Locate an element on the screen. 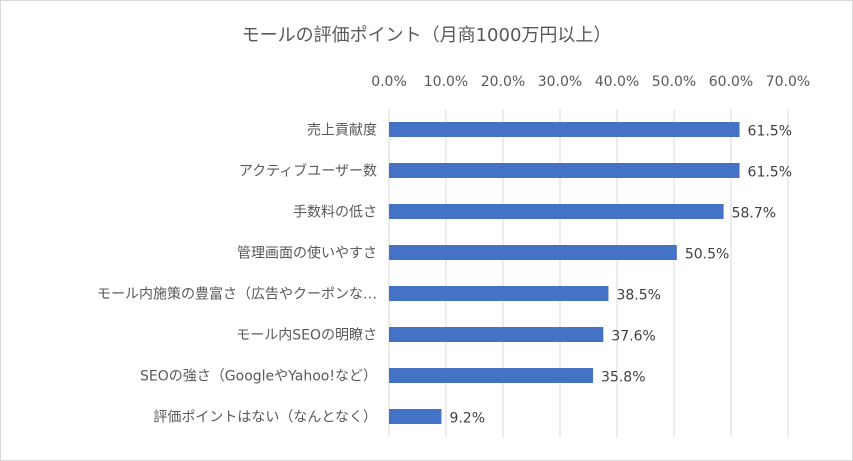  chart-title: モールの評価ポイント（月商1000万円以上） is located at coordinates (426, 35).